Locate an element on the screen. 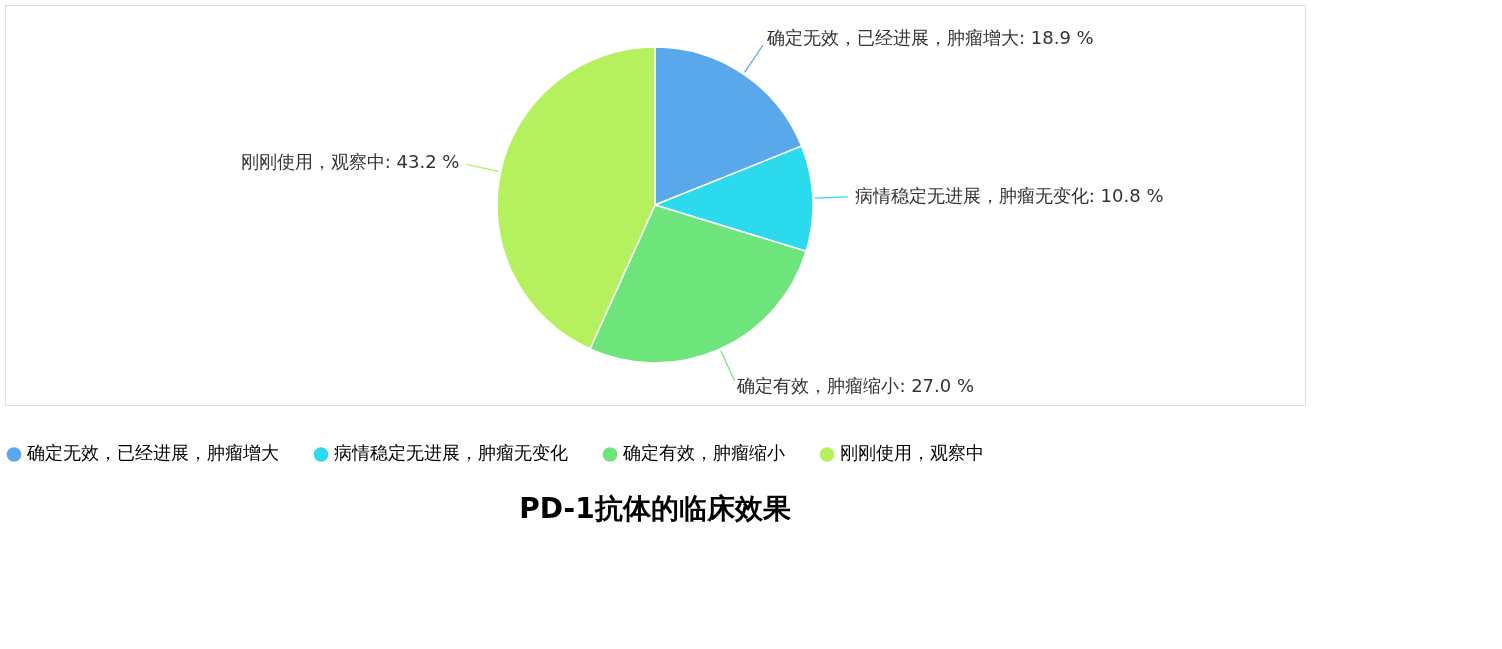  data-label: 病情稳定无进展，肿瘤无变化: 10.8 % is located at coordinates (1009, 195).